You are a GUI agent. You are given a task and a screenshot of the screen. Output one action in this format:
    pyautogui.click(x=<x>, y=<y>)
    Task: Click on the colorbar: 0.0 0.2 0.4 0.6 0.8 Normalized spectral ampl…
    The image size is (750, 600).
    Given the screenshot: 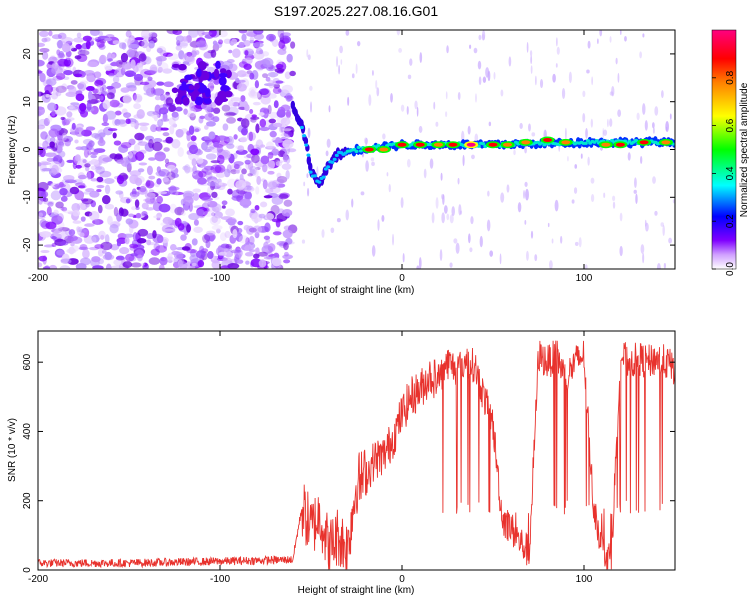 What is the action you would take?
    pyautogui.click(x=730, y=152)
    